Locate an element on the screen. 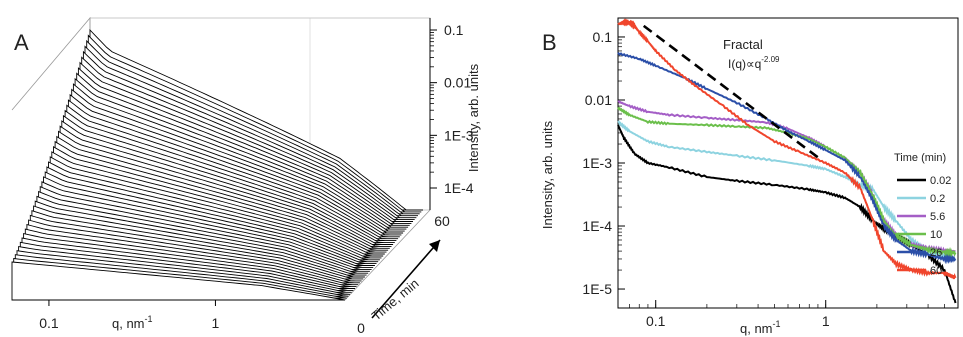 The height and width of the screenshot is (337, 963). fractal-fit-dashed-line is located at coordinates (732, 93).